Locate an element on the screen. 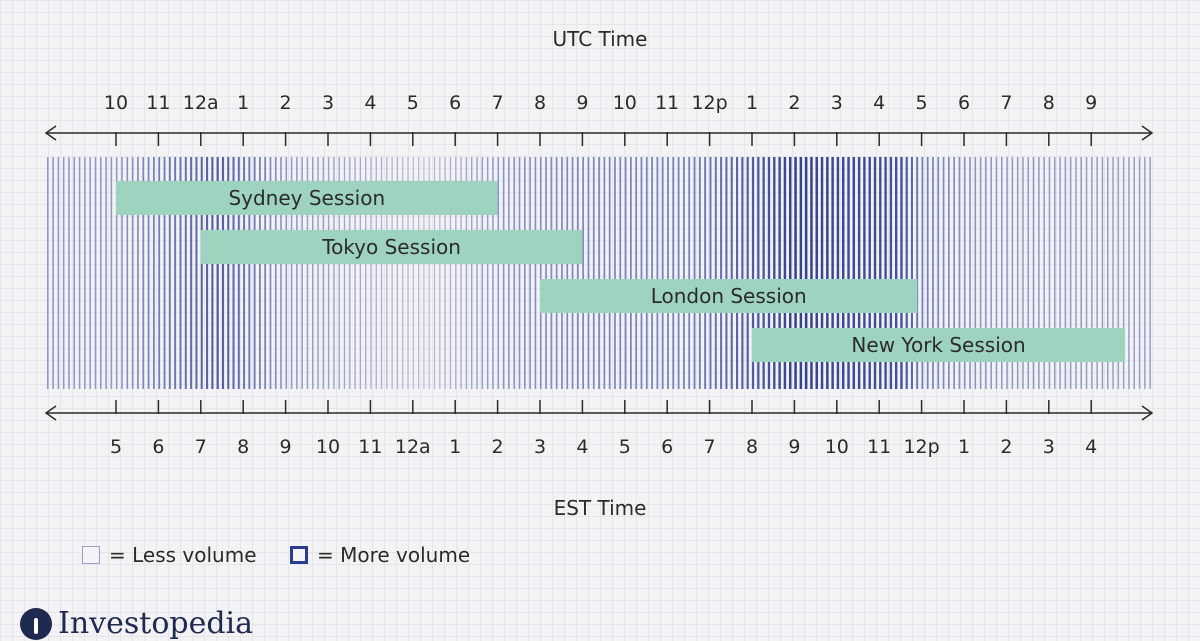 This screenshot has width=1200, height=641. est-tick-labels: 5 6 7 8 9 10 11 12a 1 2 3 4 5 6 7 8 9 10 11 12p 1 2 3 4 is located at coordinates (603, 447).